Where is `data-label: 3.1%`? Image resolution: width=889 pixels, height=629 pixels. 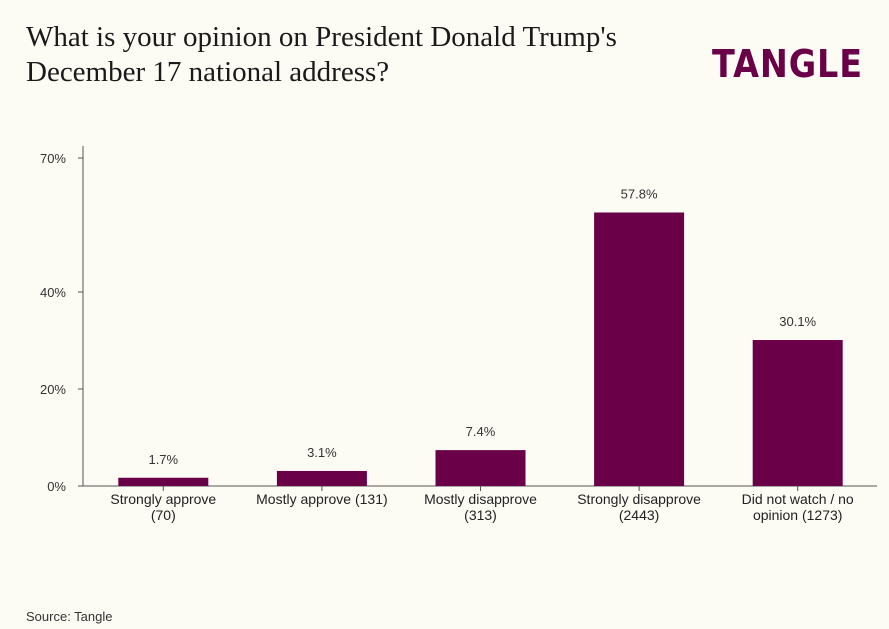 data-label: 3.1% is located at coordinates (322, 452).